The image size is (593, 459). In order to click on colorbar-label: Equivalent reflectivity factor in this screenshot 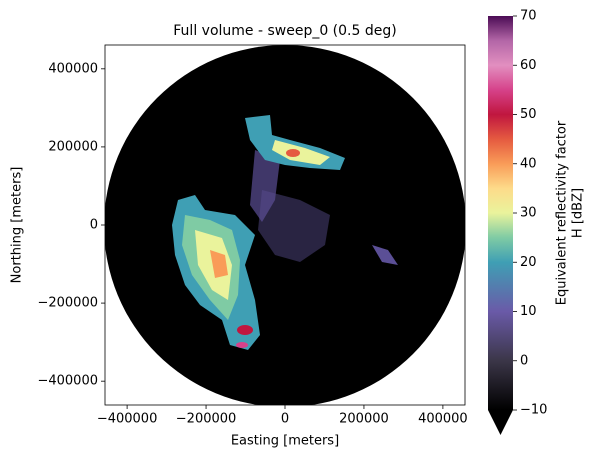, I will do `click(562, 212)`.